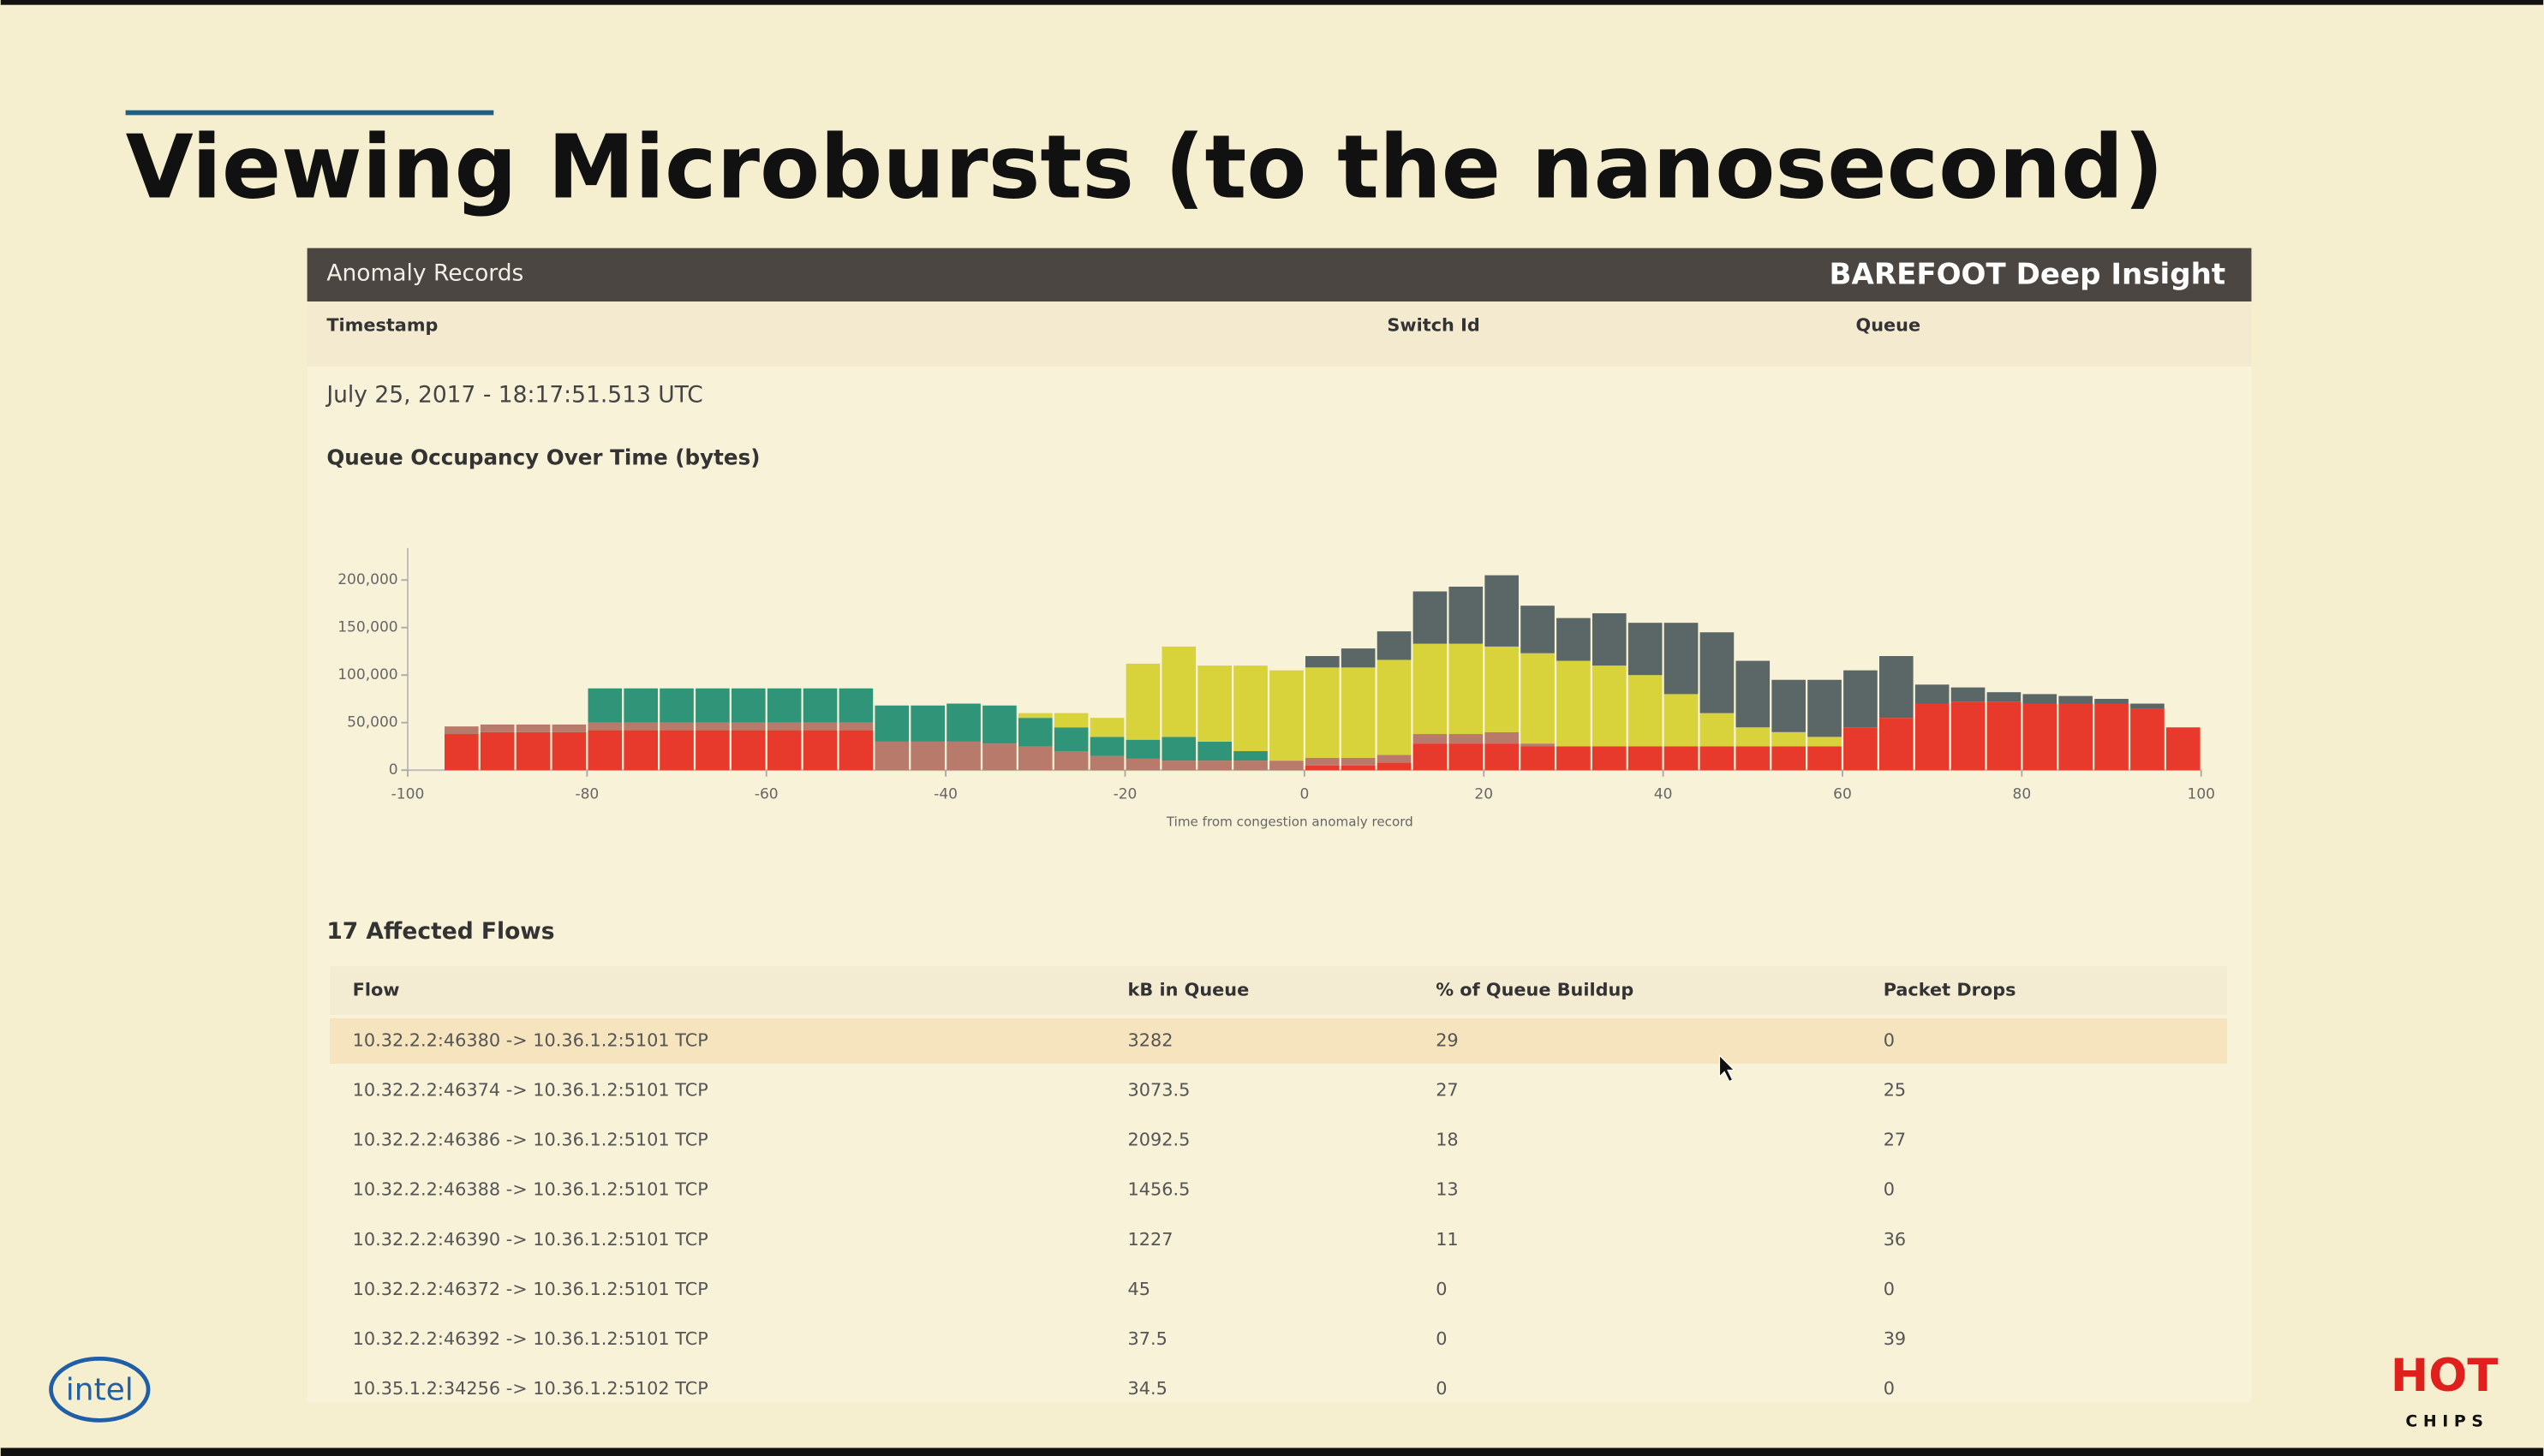  Describe the element at coordinates (1189, 990) in the screenshot. I see `table-header-cell: kB in Queue` at that location.